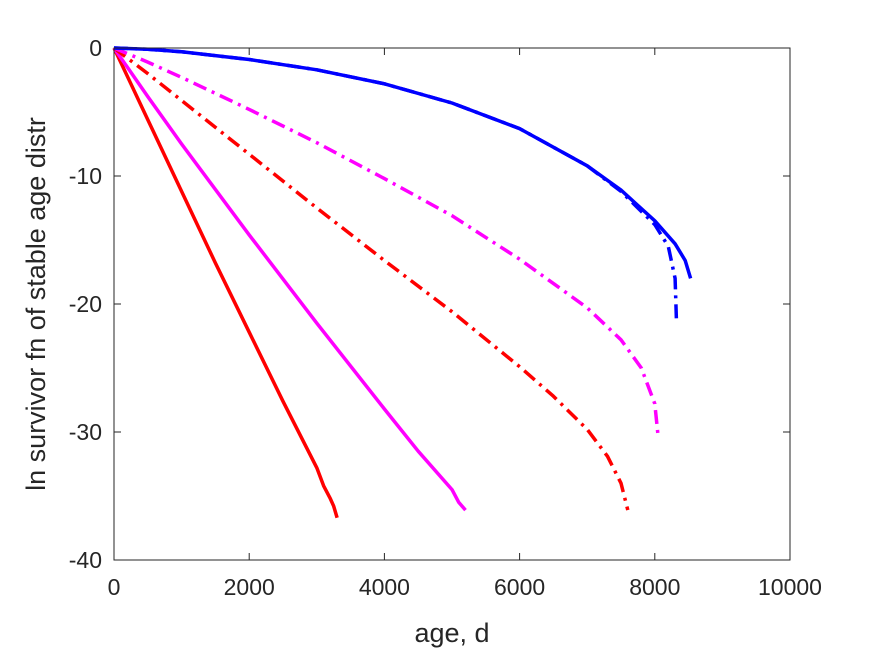  I want to click on x-axis-label: age, d, so click(451, 633).